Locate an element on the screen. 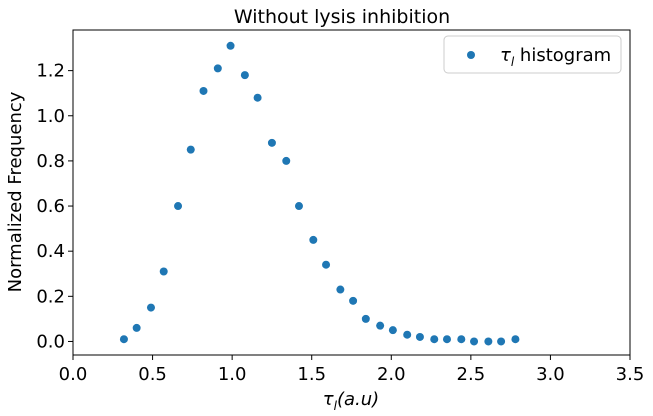 The width and height of the screenshot is (653, 416). legend: τl histogram is located at coordinates (532, 54).